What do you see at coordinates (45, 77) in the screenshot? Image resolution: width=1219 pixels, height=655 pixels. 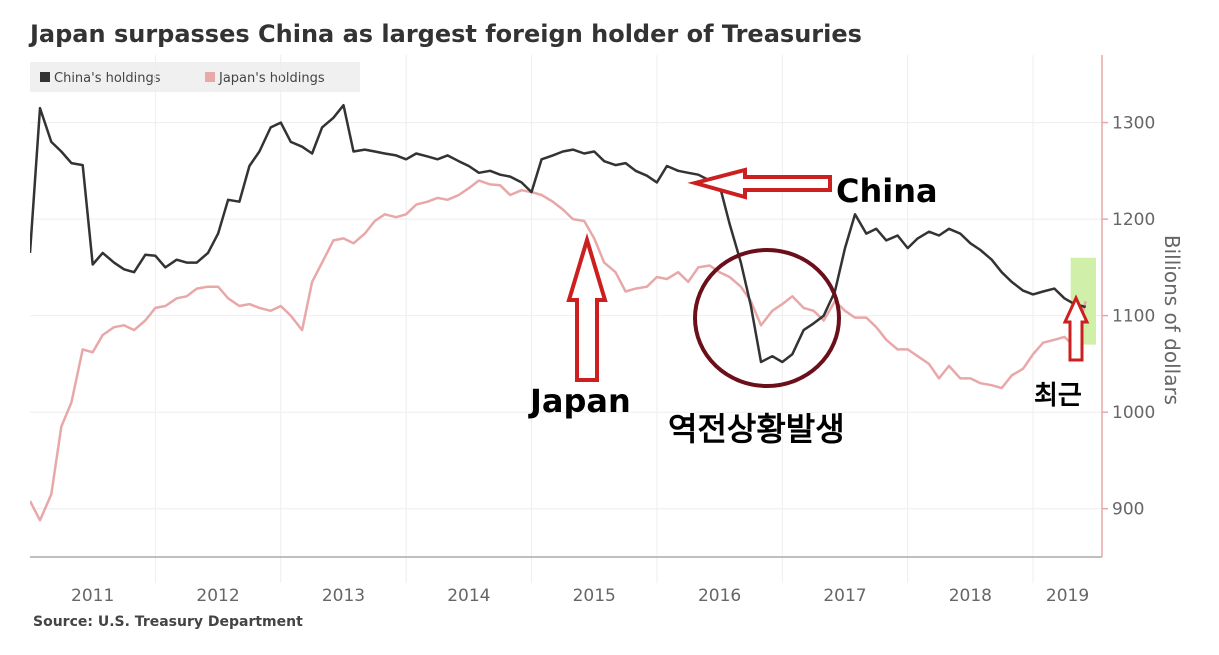 I see `legend-swatch-china` at bounding box center [45, 77].